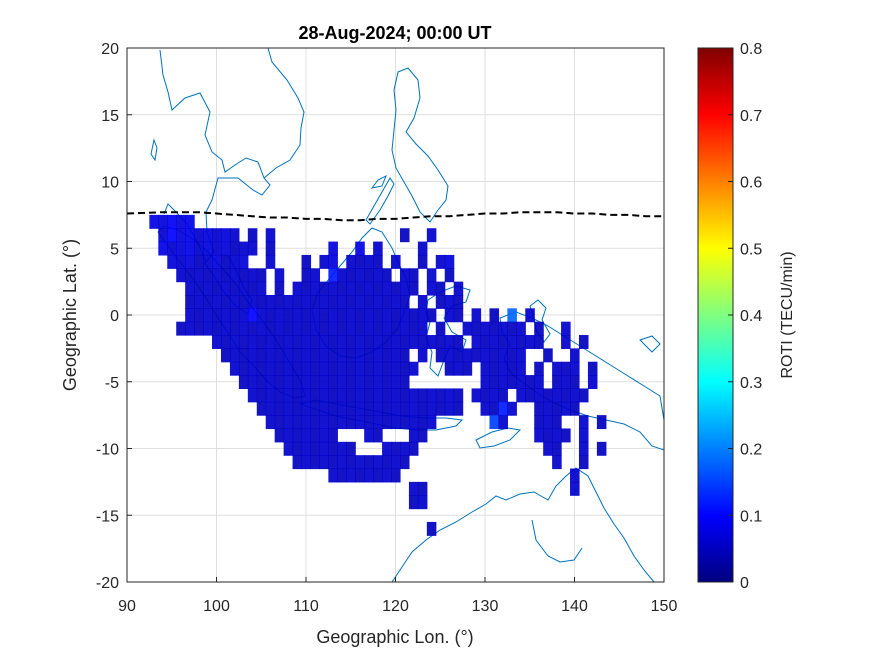  Describe the element at coordinates (112, 383) in the screenshot. I see `y-tick-label: -5` at that location.